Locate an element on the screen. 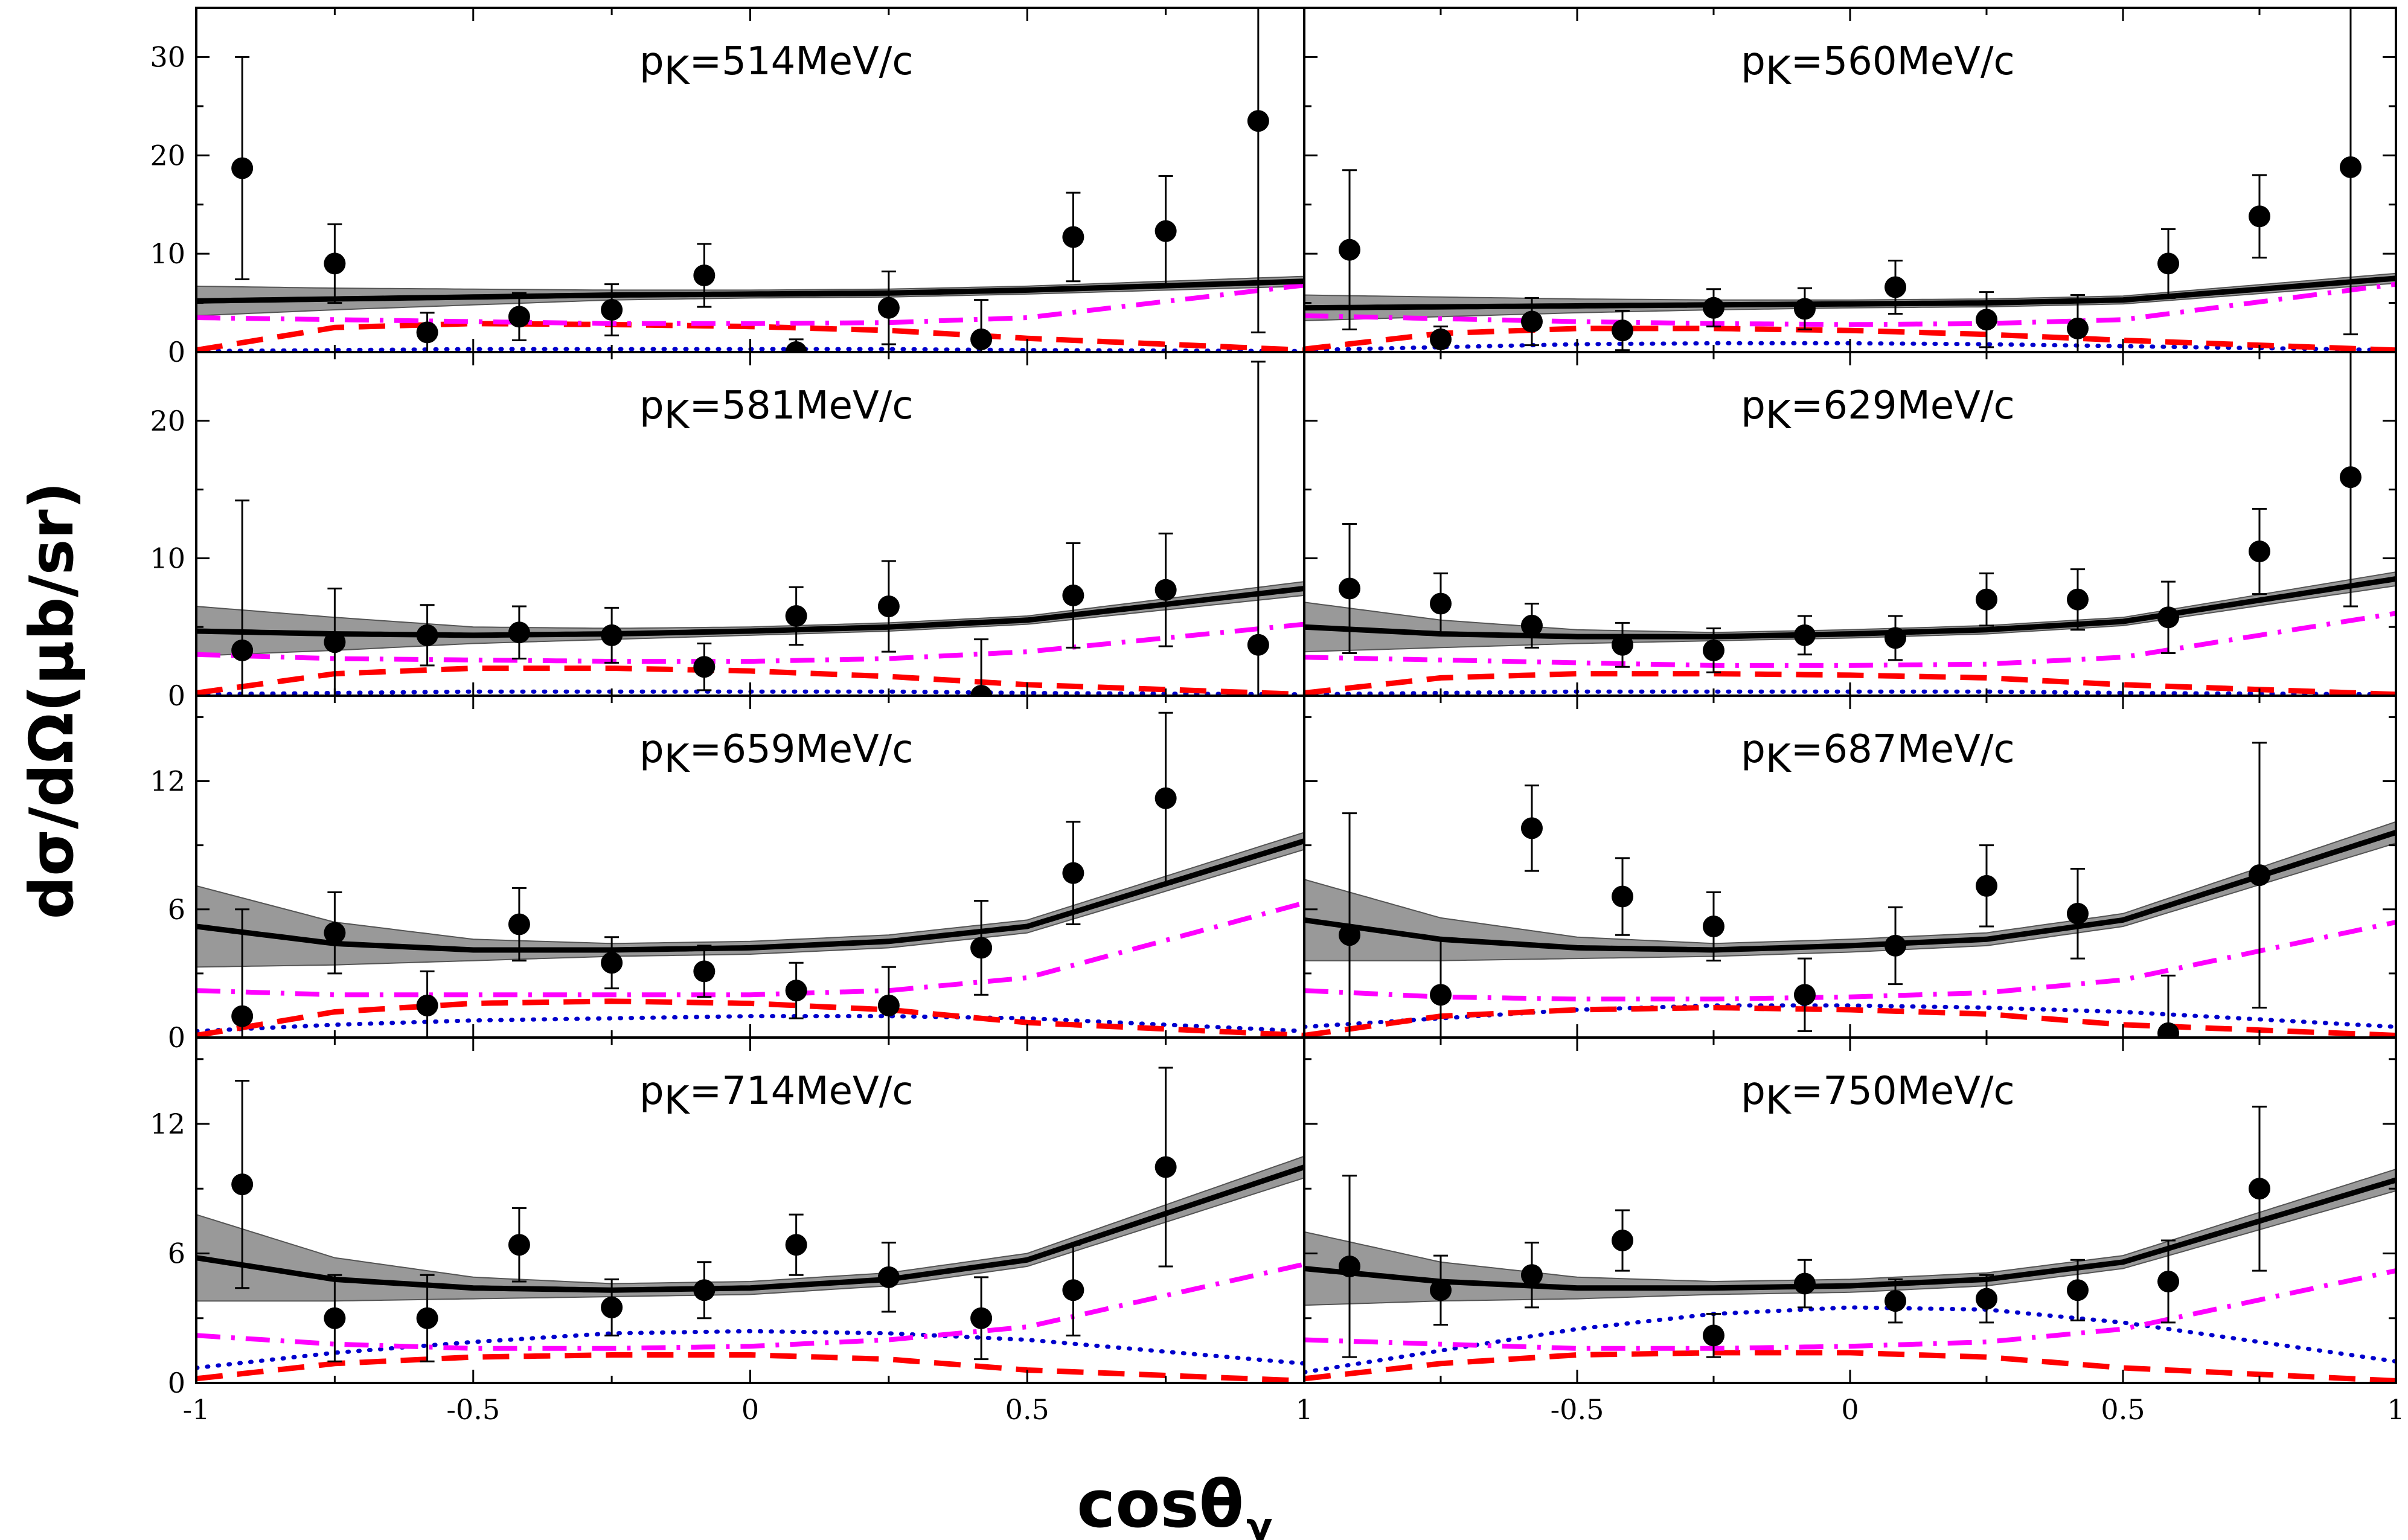 The height and width of the screenshot is (1540, 2408). panel-5: 0 6 12 p K =659MeV/c is located at coordinates (727, 874).